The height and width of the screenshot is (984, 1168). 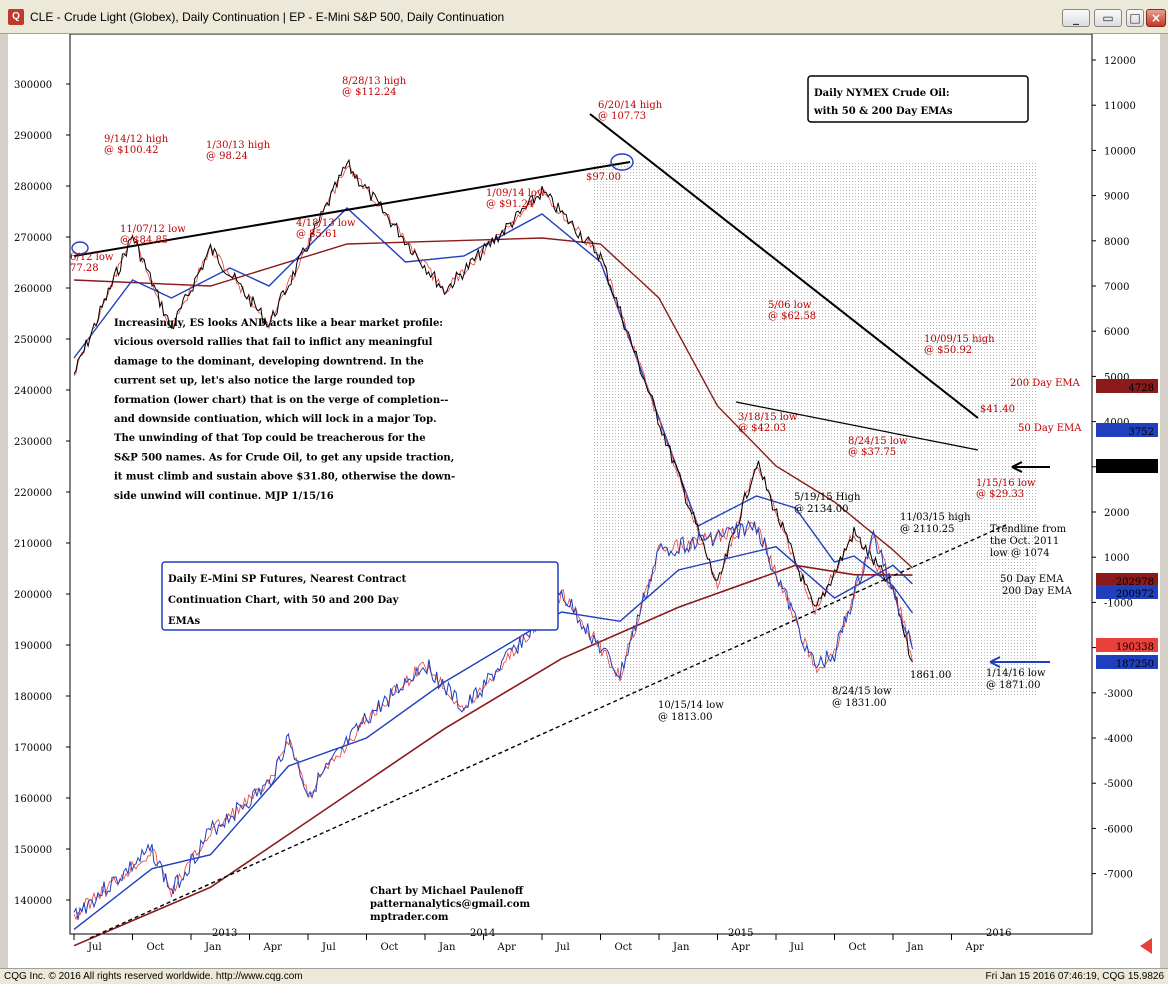 I want to click on left-axis-label: 270000, so click(x=33, y=238).